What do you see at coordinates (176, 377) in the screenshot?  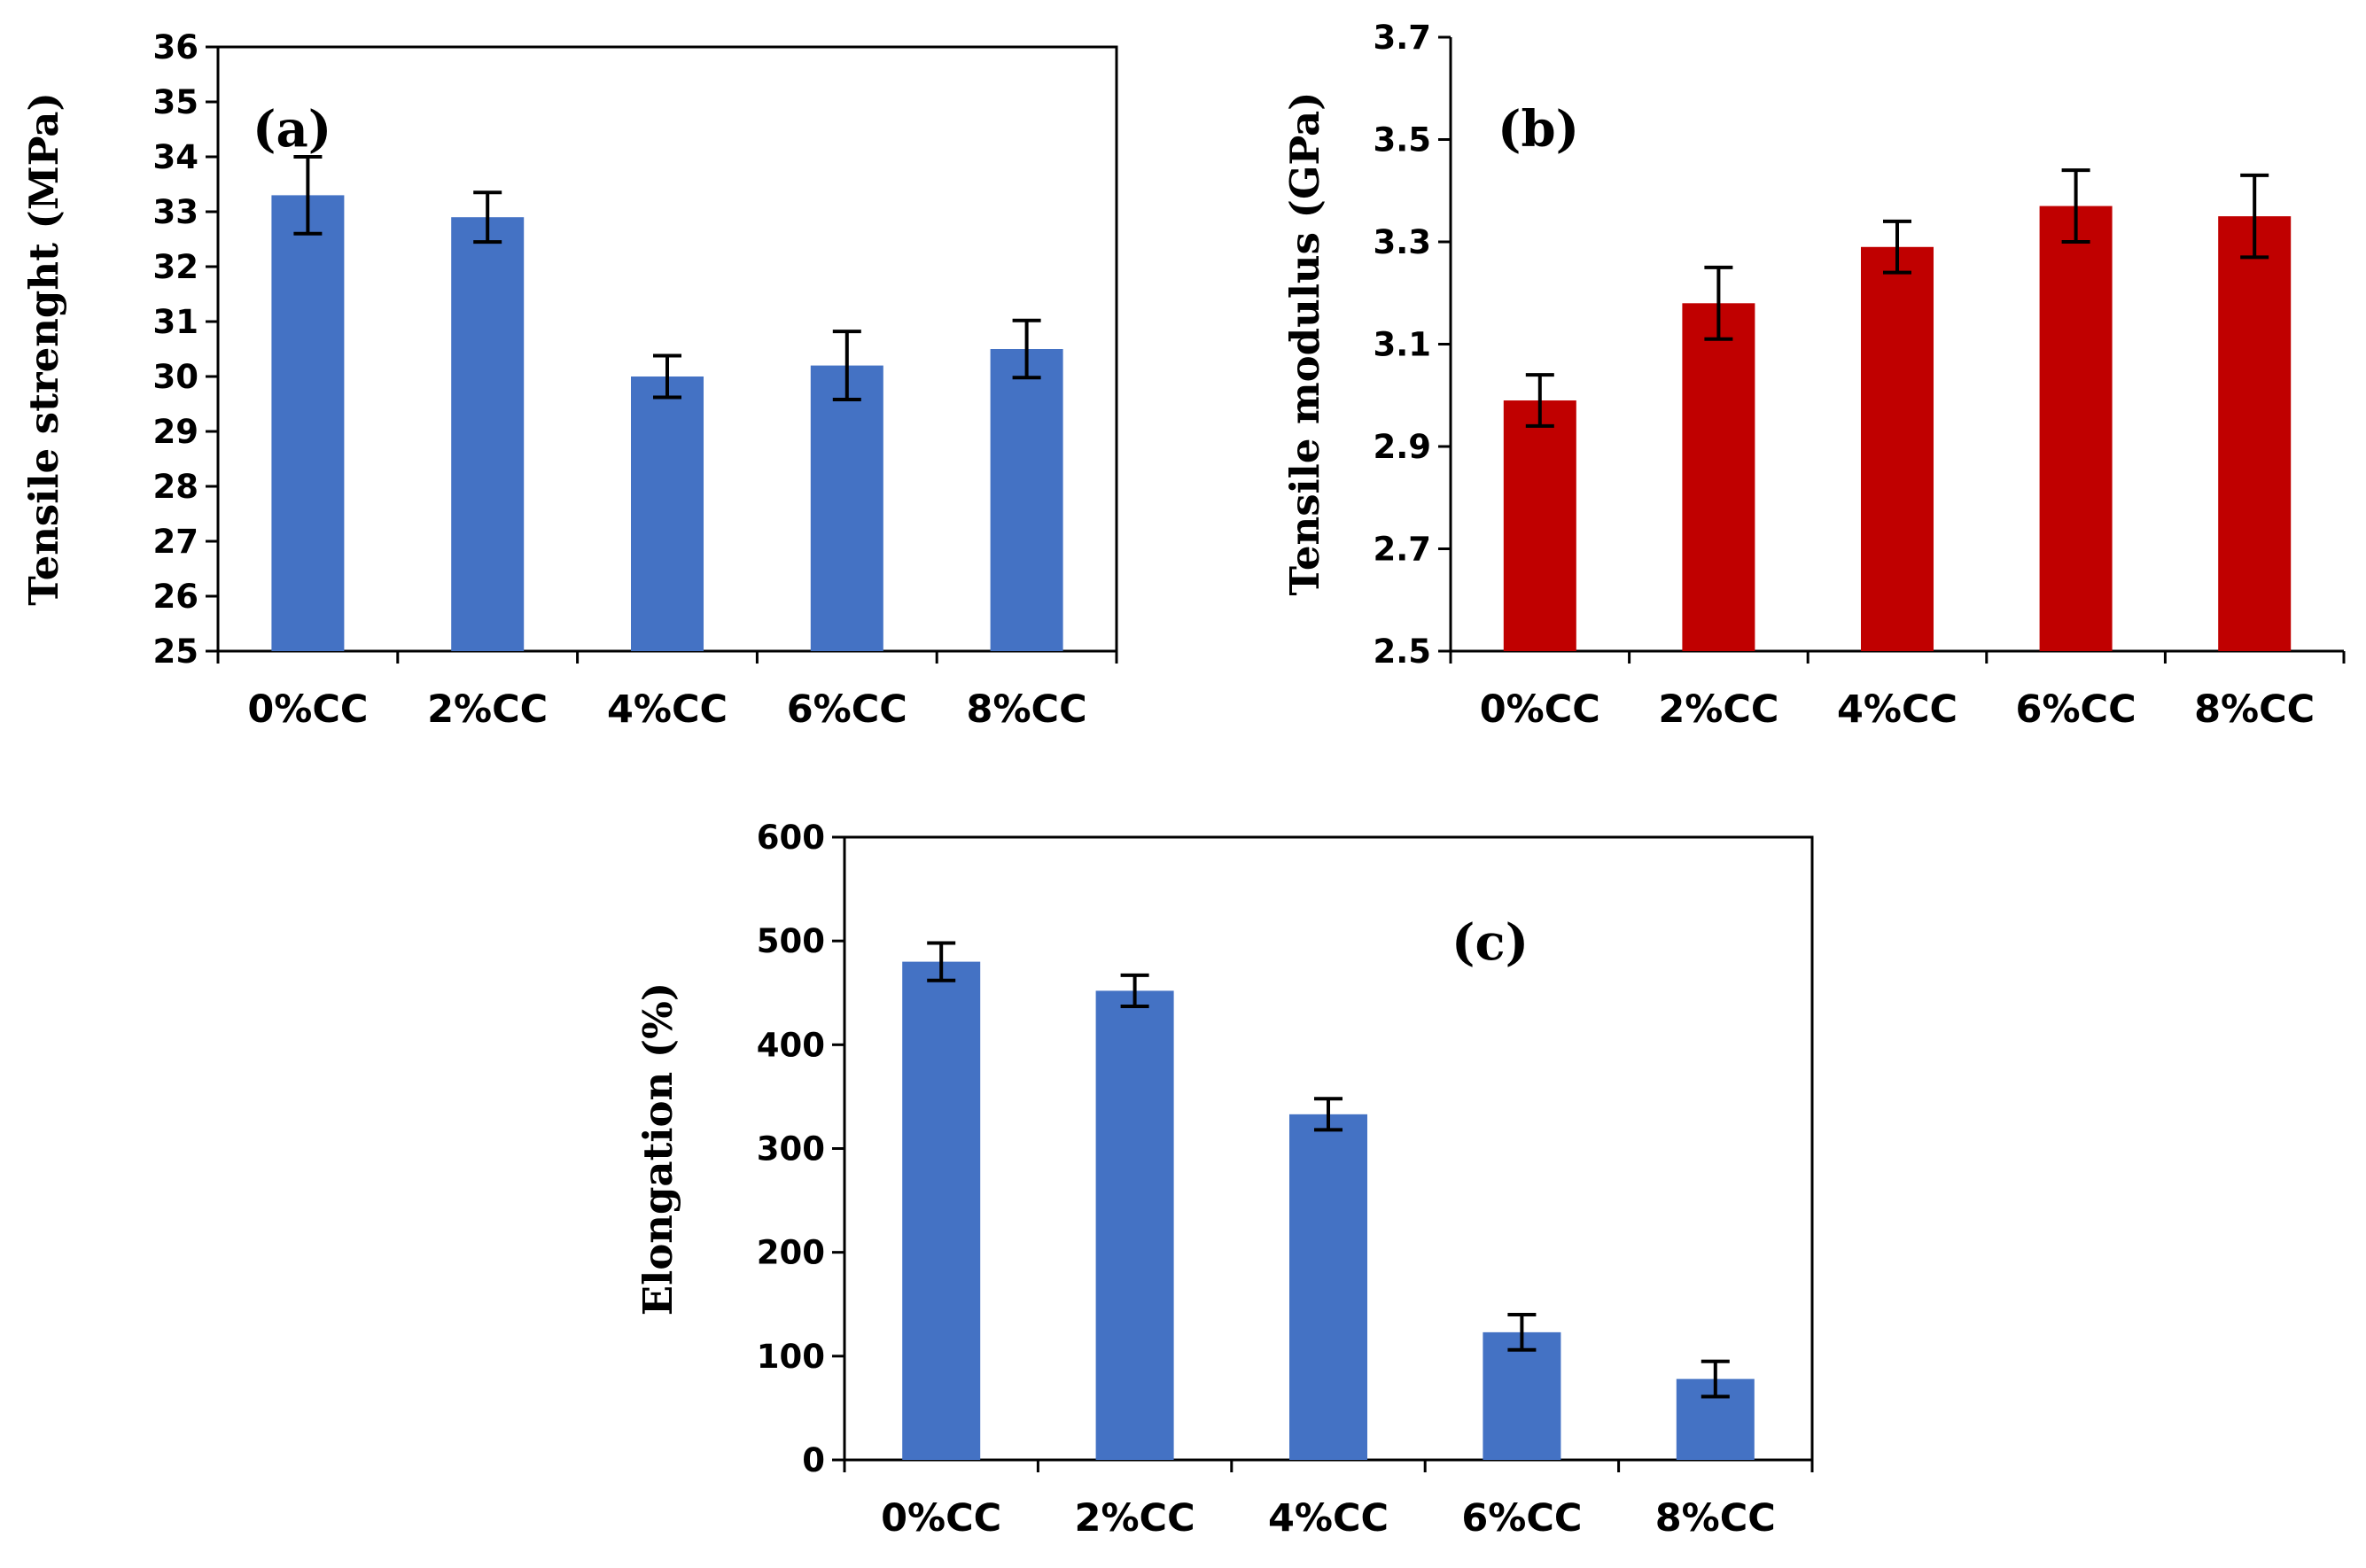 I see `y-tick-label: 30` at bounding box center [176, 377].